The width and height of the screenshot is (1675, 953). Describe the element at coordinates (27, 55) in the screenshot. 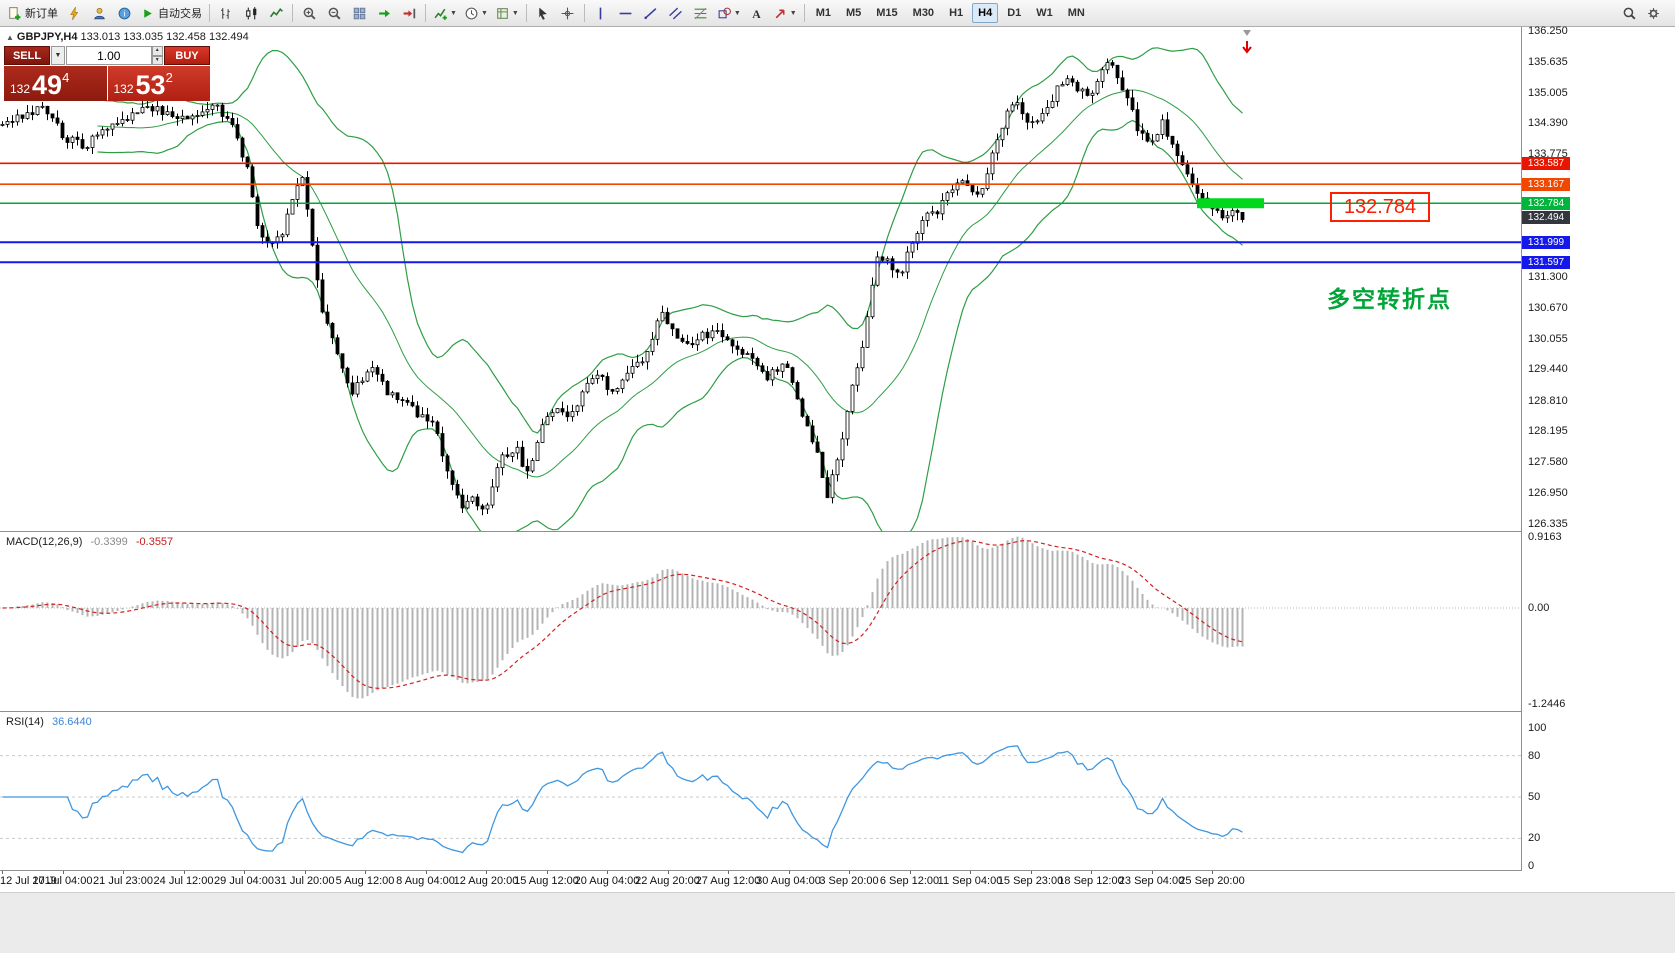

I see `sell-button: SELL` at that location.